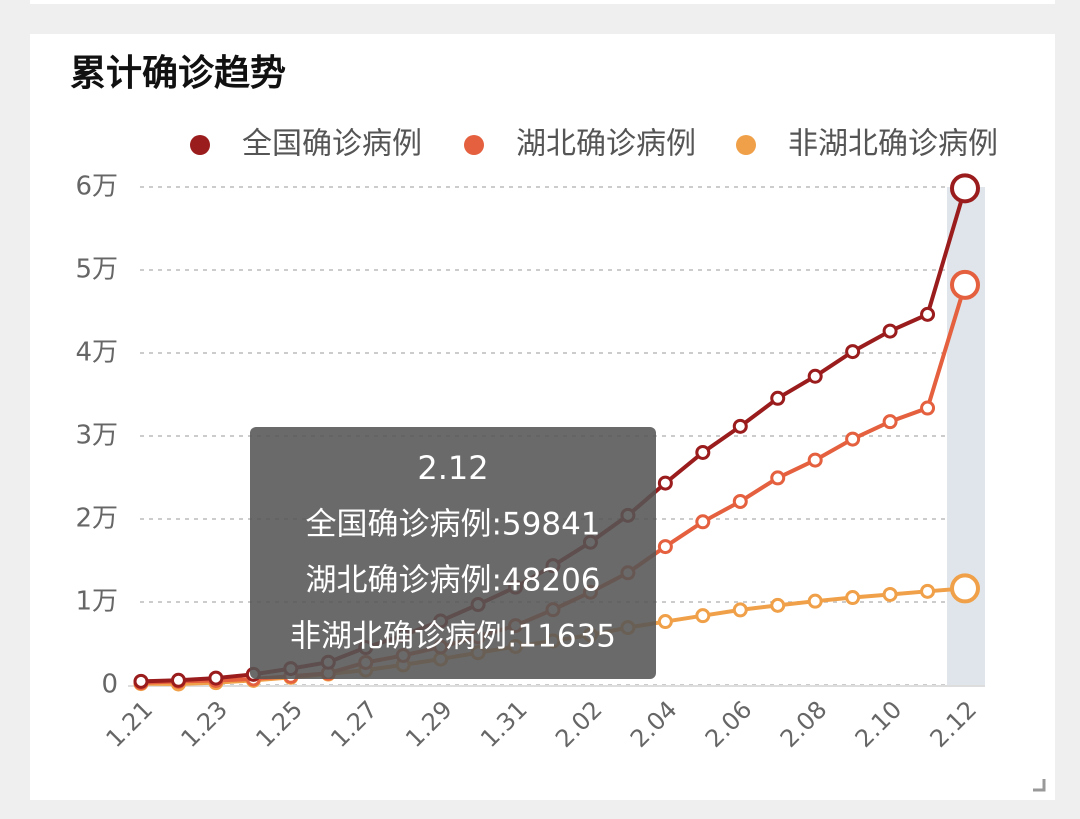 The width and height of the screenshot is (1080, 819). Describe the element at coordinates (542, 2) in the screenshot. I see `card-top` at that location.